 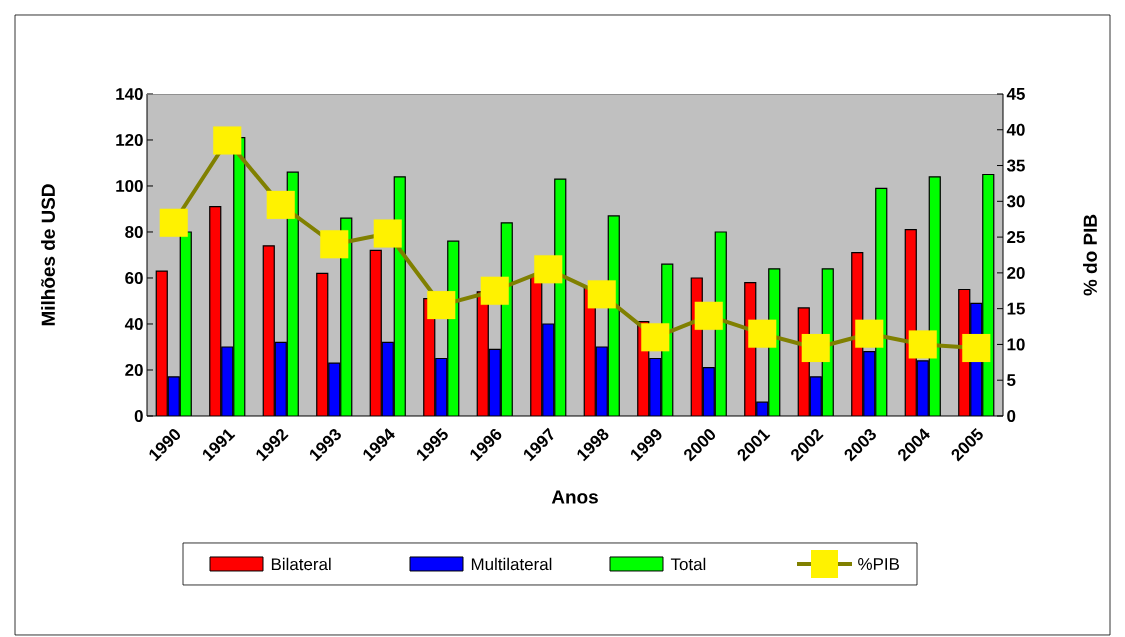 I want to click on y2-tick-label: 15, so click(x=1016, y=308).